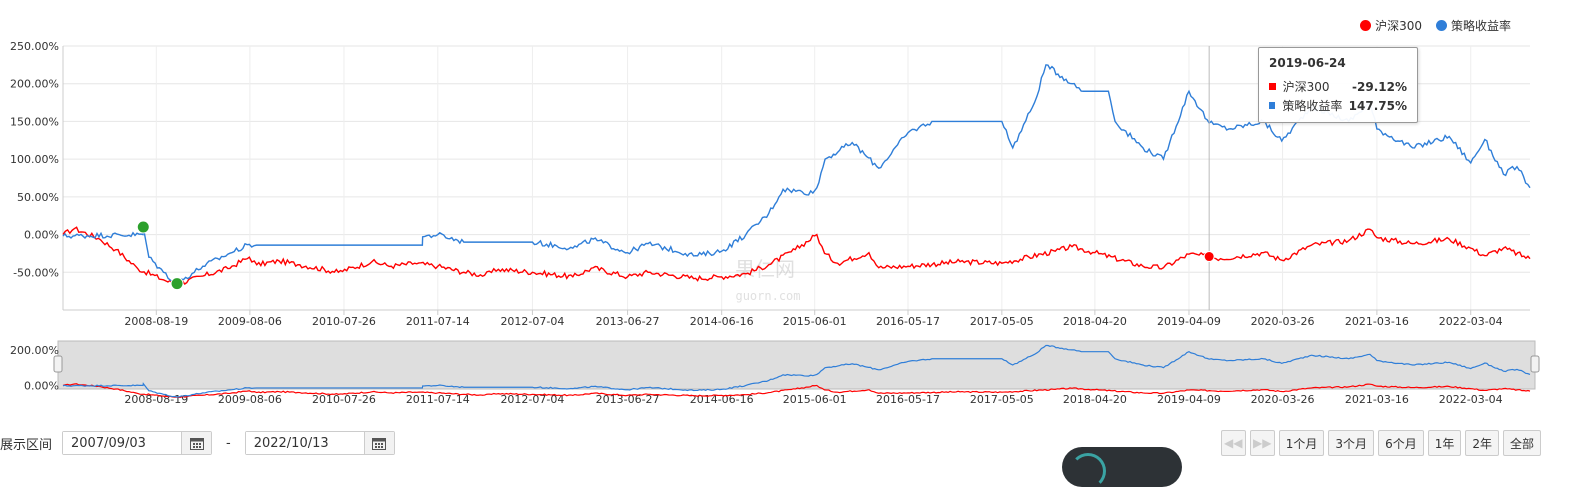 Image resolution: width=1577 pixels, height=489 pixels. Describe the element at coordinates (1283, 321) in the screenshot. I see `x-tick-label: 2020-03-26` at that location.